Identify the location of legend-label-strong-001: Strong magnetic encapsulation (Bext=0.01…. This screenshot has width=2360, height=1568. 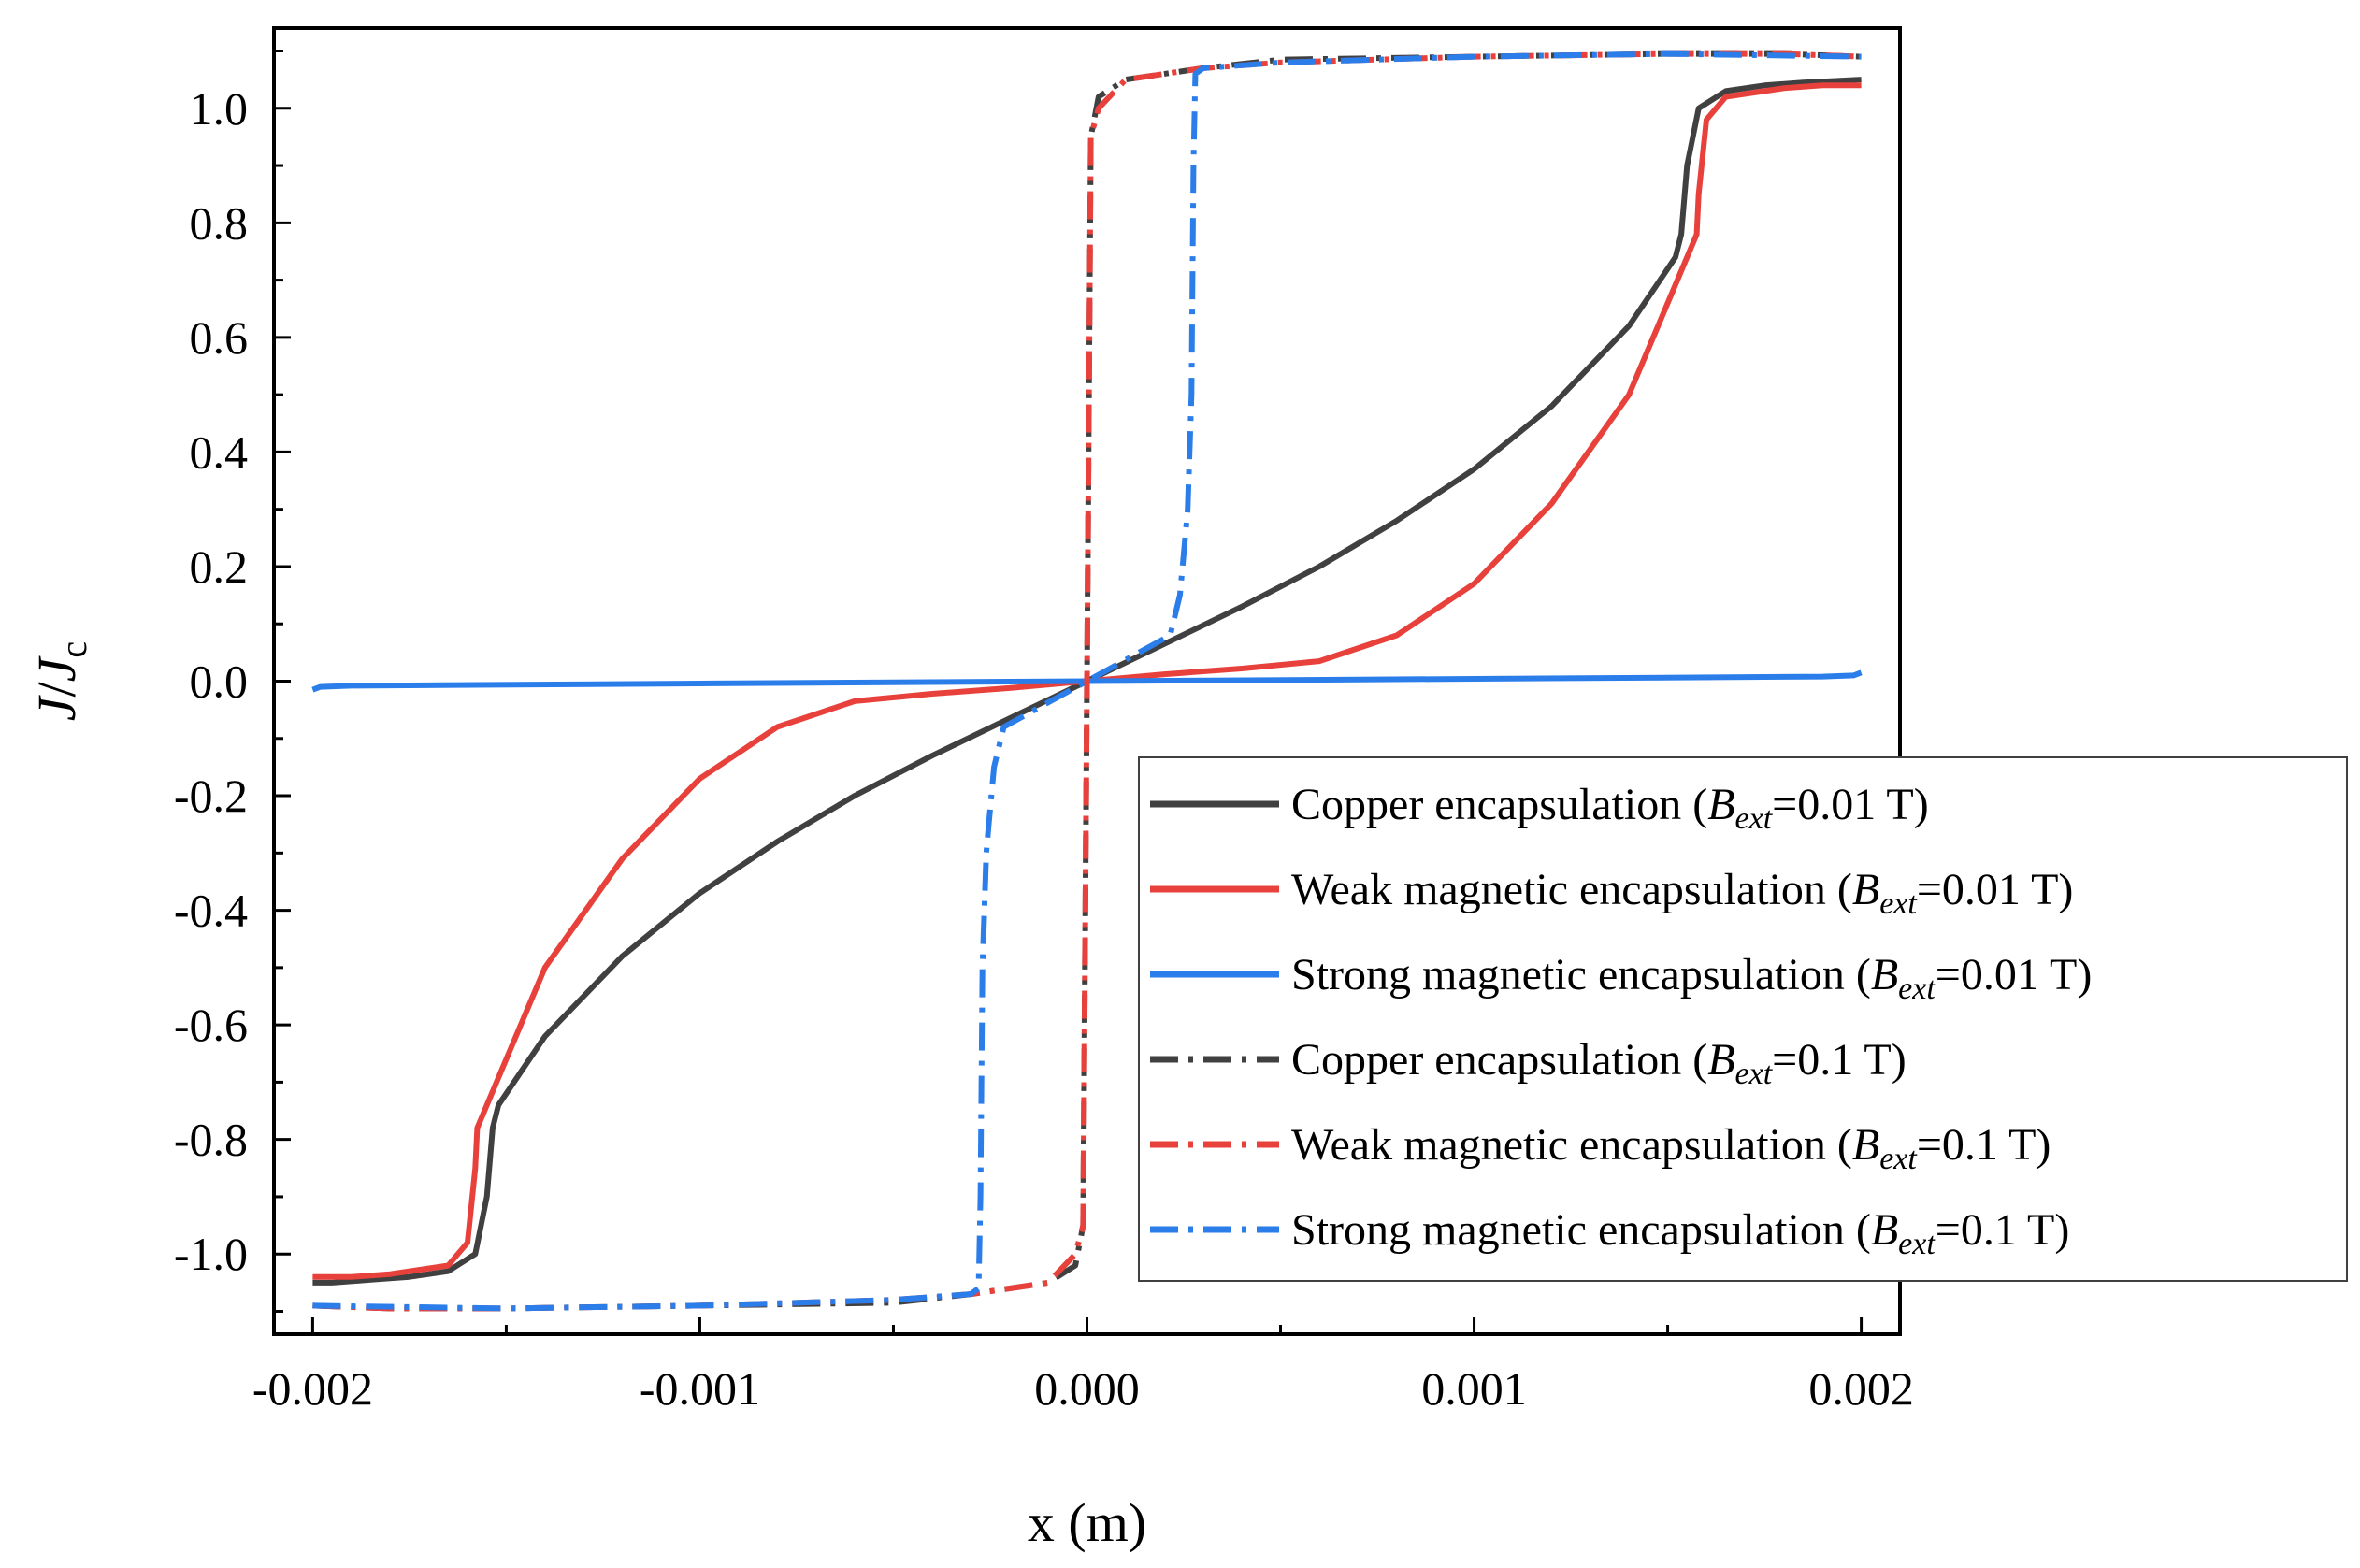
(1691, 978).